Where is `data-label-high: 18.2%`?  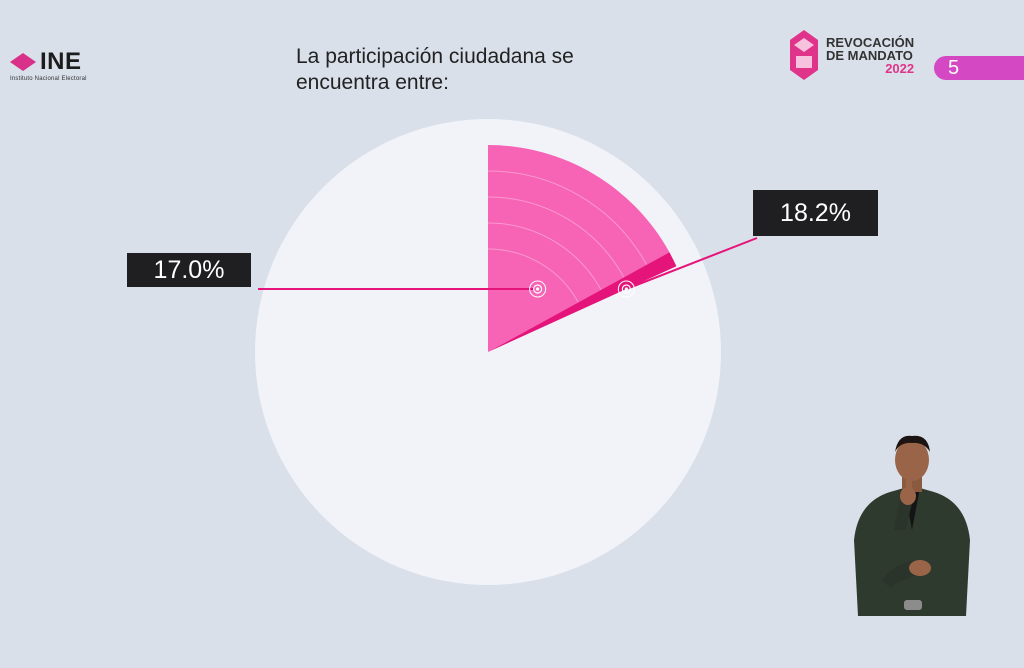 data-label-high: 18.2% is located at coordinates (815, 213).